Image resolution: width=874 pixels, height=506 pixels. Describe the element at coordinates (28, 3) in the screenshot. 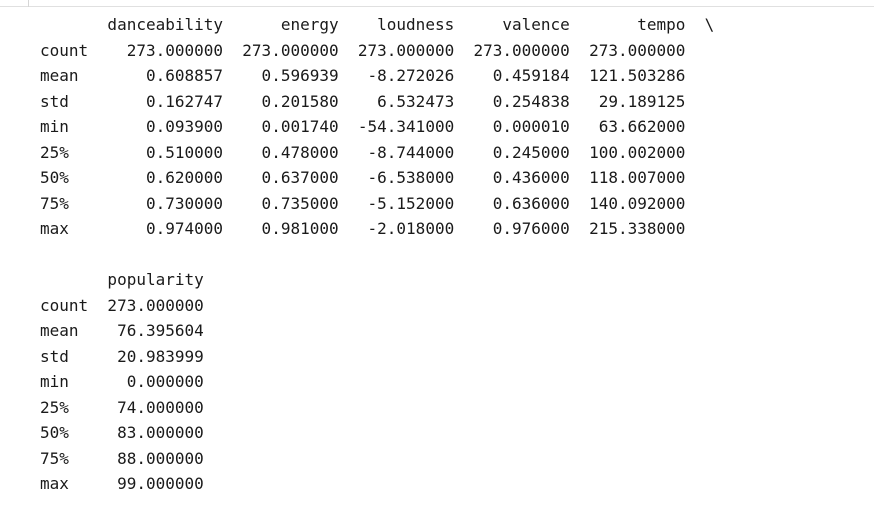

I see `cell-left-border` at that location.